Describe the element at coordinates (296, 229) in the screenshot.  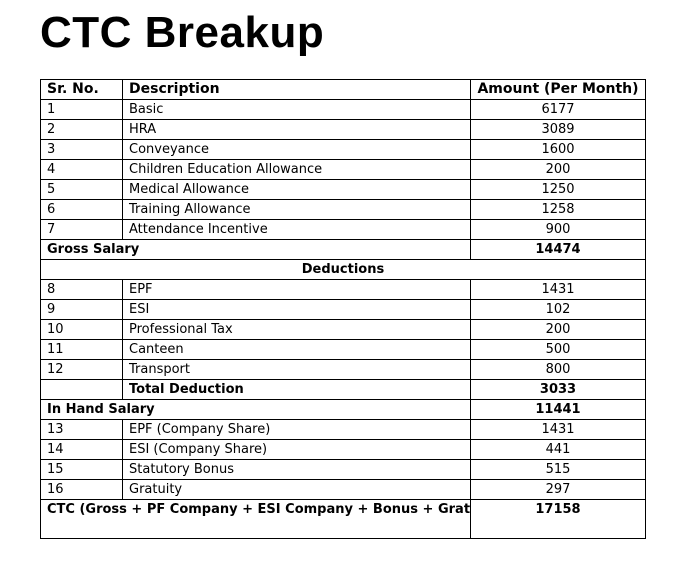
I see `description: Attendance Incentive` at that location.